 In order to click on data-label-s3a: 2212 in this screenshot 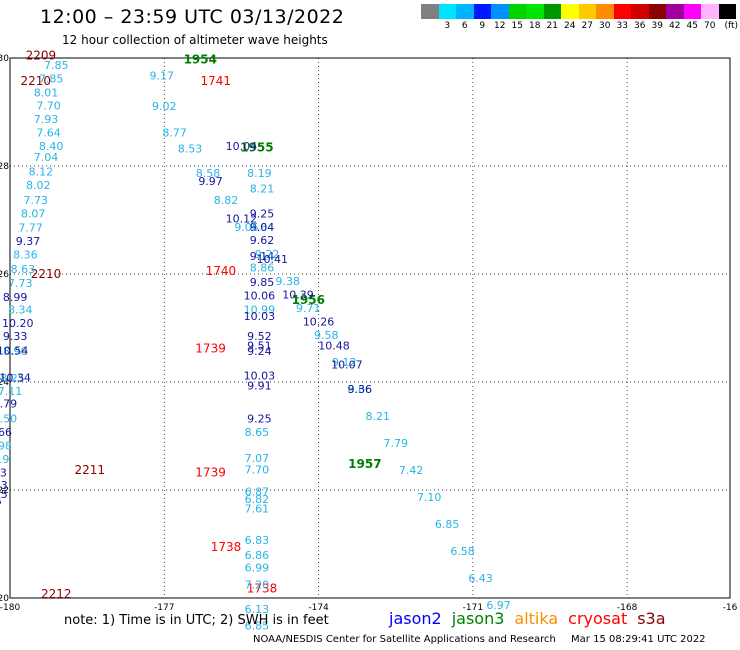, I will do `click(56, 594)`.